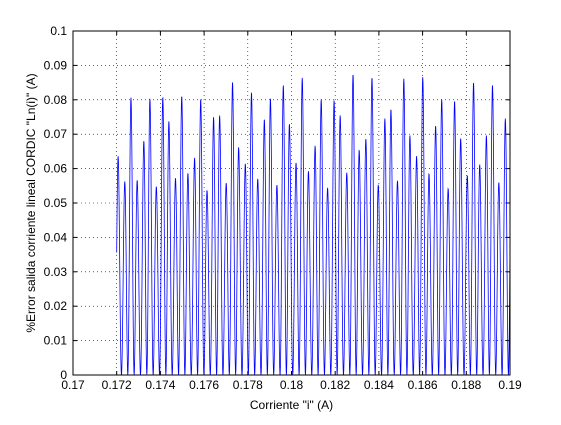 The image size is (561, 425). Describe the element at coordinates (73, 385) in the screenshot. I see `x-tick-label: 0.17` at that location.